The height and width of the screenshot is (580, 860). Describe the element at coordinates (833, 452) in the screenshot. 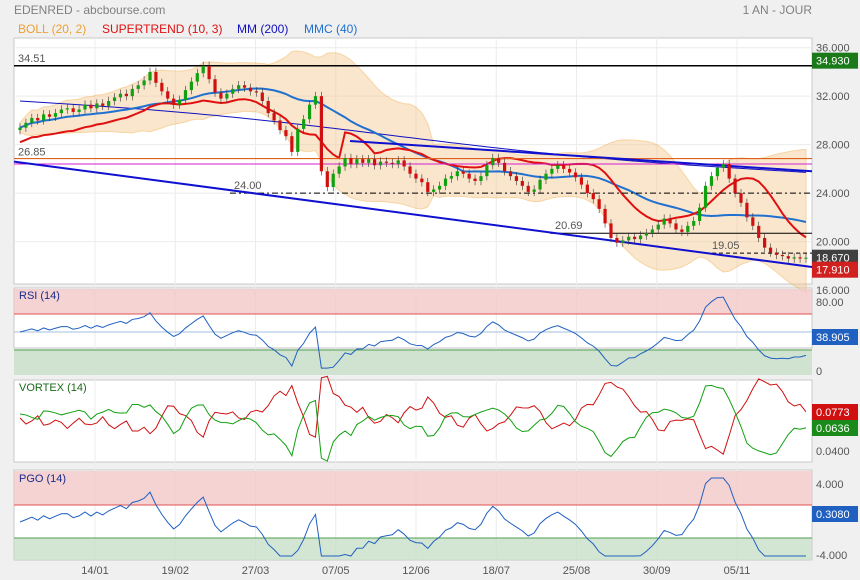

I see `vortex-tick: 0.0400` at that location.